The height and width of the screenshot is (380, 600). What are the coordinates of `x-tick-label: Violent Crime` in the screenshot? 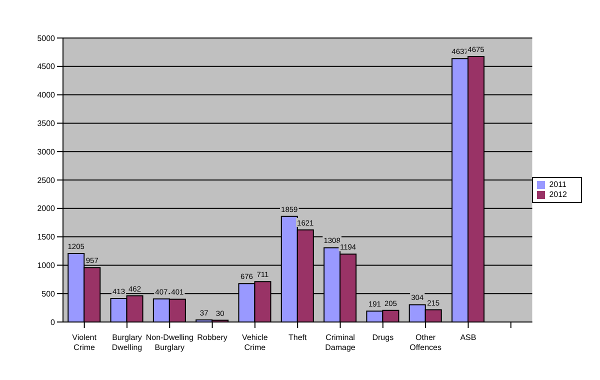 It's located at (85, 342).